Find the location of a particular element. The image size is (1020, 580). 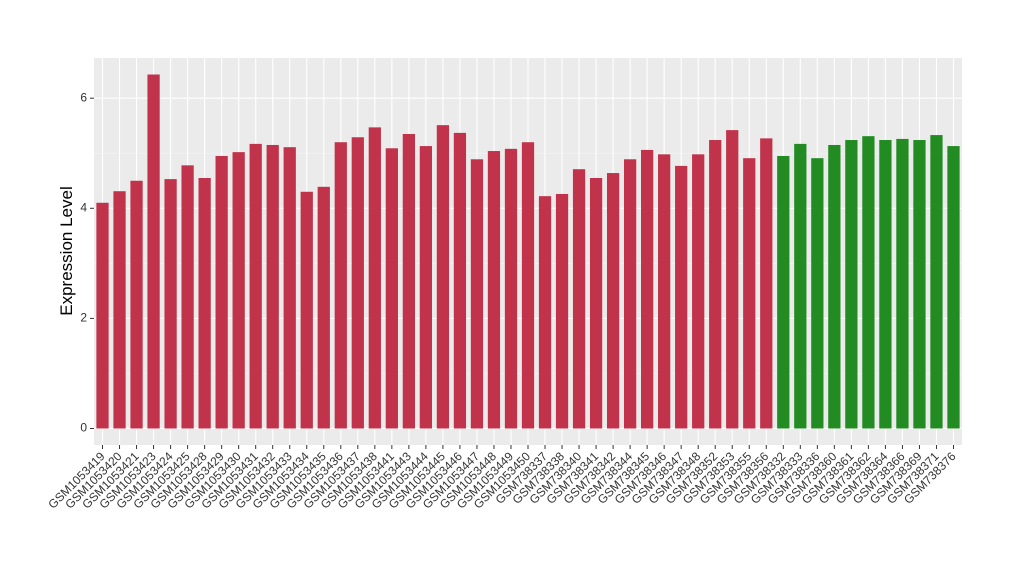

y-tick-label: 0 is located at coordinates (83, 428).